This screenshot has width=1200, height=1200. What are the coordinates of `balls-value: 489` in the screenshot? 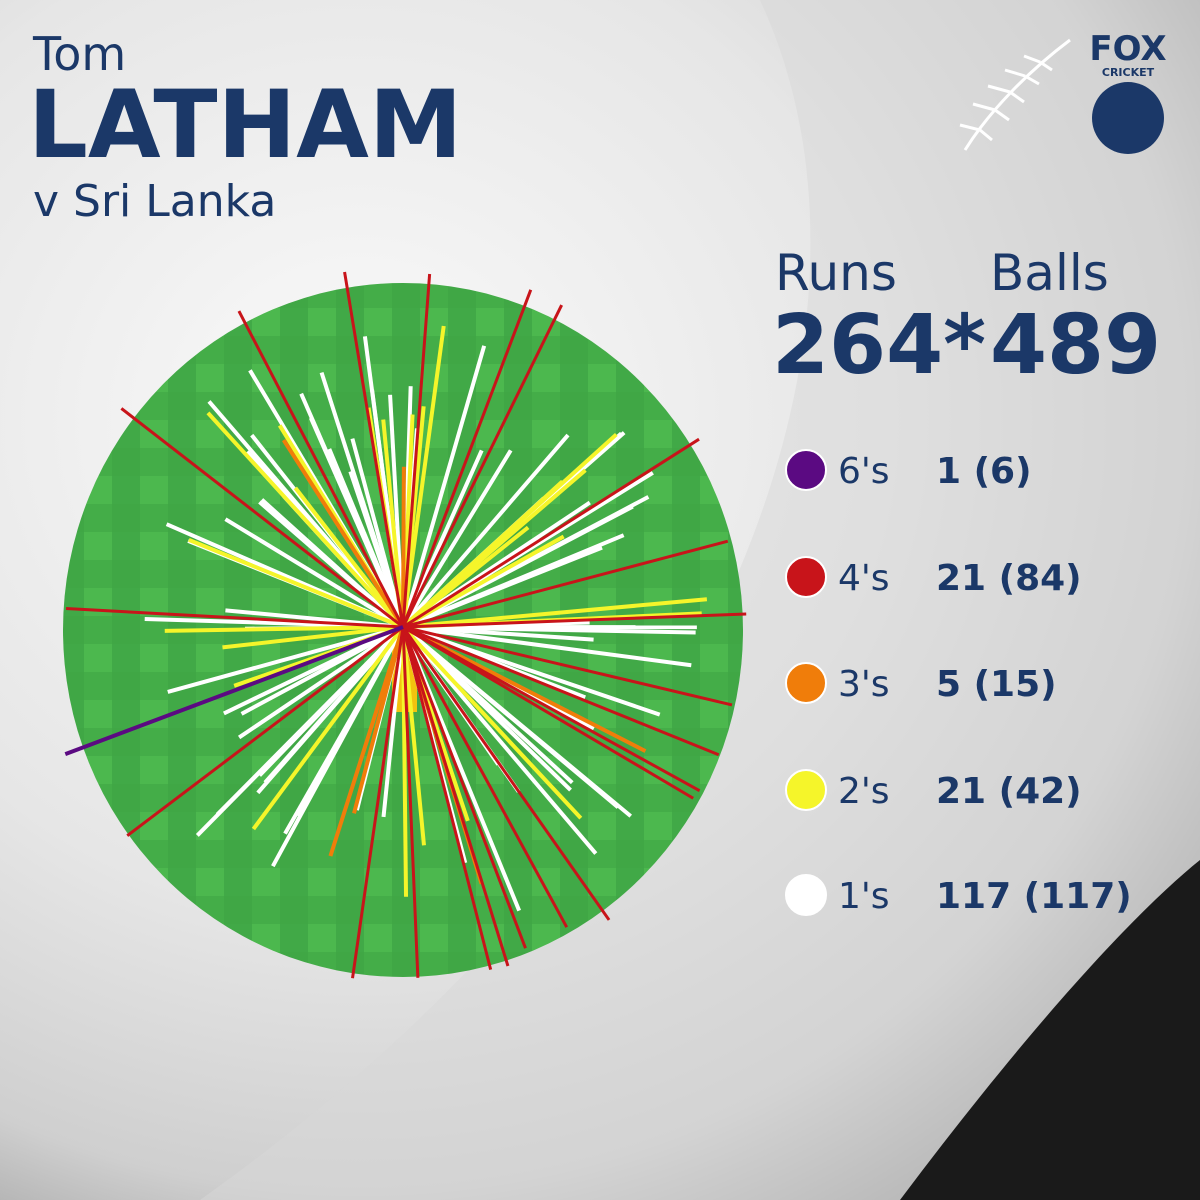 It's located at (1075, 345).